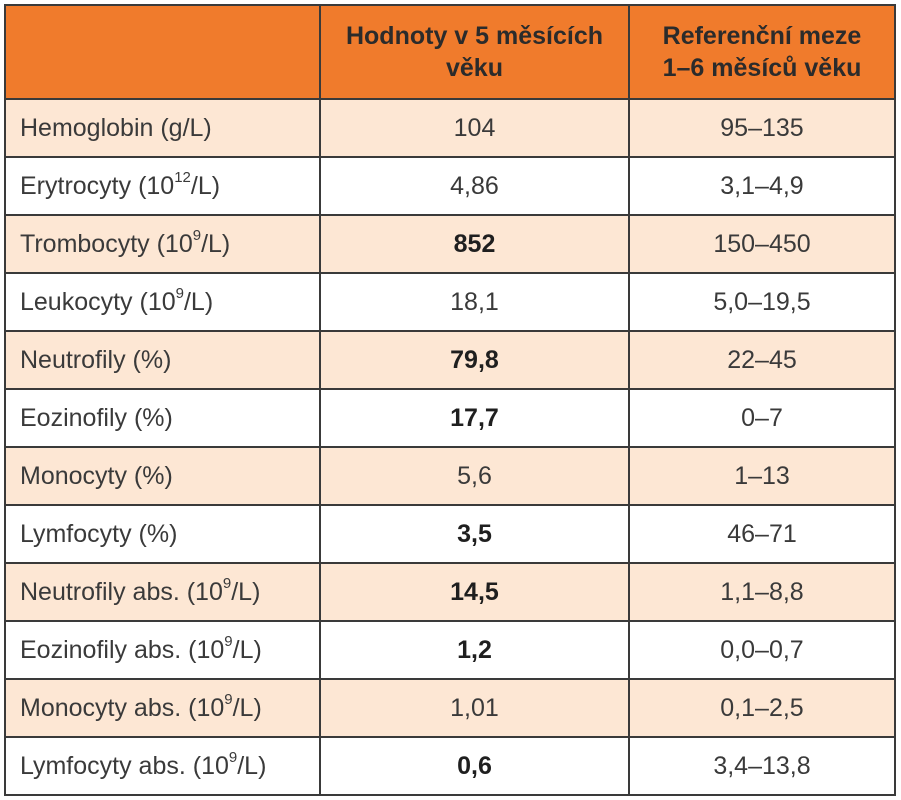 The height and width of the screenshot is (800, 901). I want to click on table-row: Eozinofily abs. (109/L) 1,2 0,0–0,7, so click(450, 650).